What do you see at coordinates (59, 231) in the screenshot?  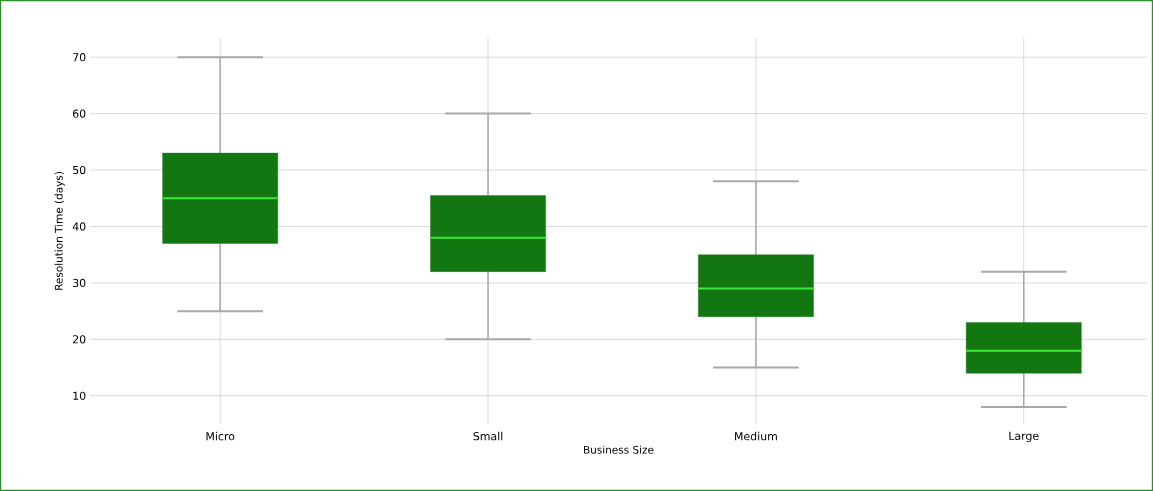 I see `y-axis-title: Resolution Time (days)` at bounding box center [59, 231].